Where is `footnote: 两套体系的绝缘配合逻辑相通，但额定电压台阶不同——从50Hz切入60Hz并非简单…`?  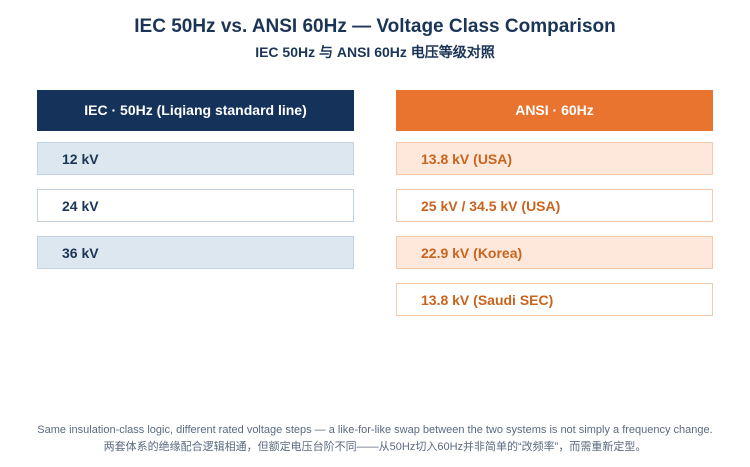
footnote: 两套体系的绝缘配合逻辑相通，但额定电压台阶不同——从50Hz切入60Hz并非简单… is located at coordinates (375, 447).